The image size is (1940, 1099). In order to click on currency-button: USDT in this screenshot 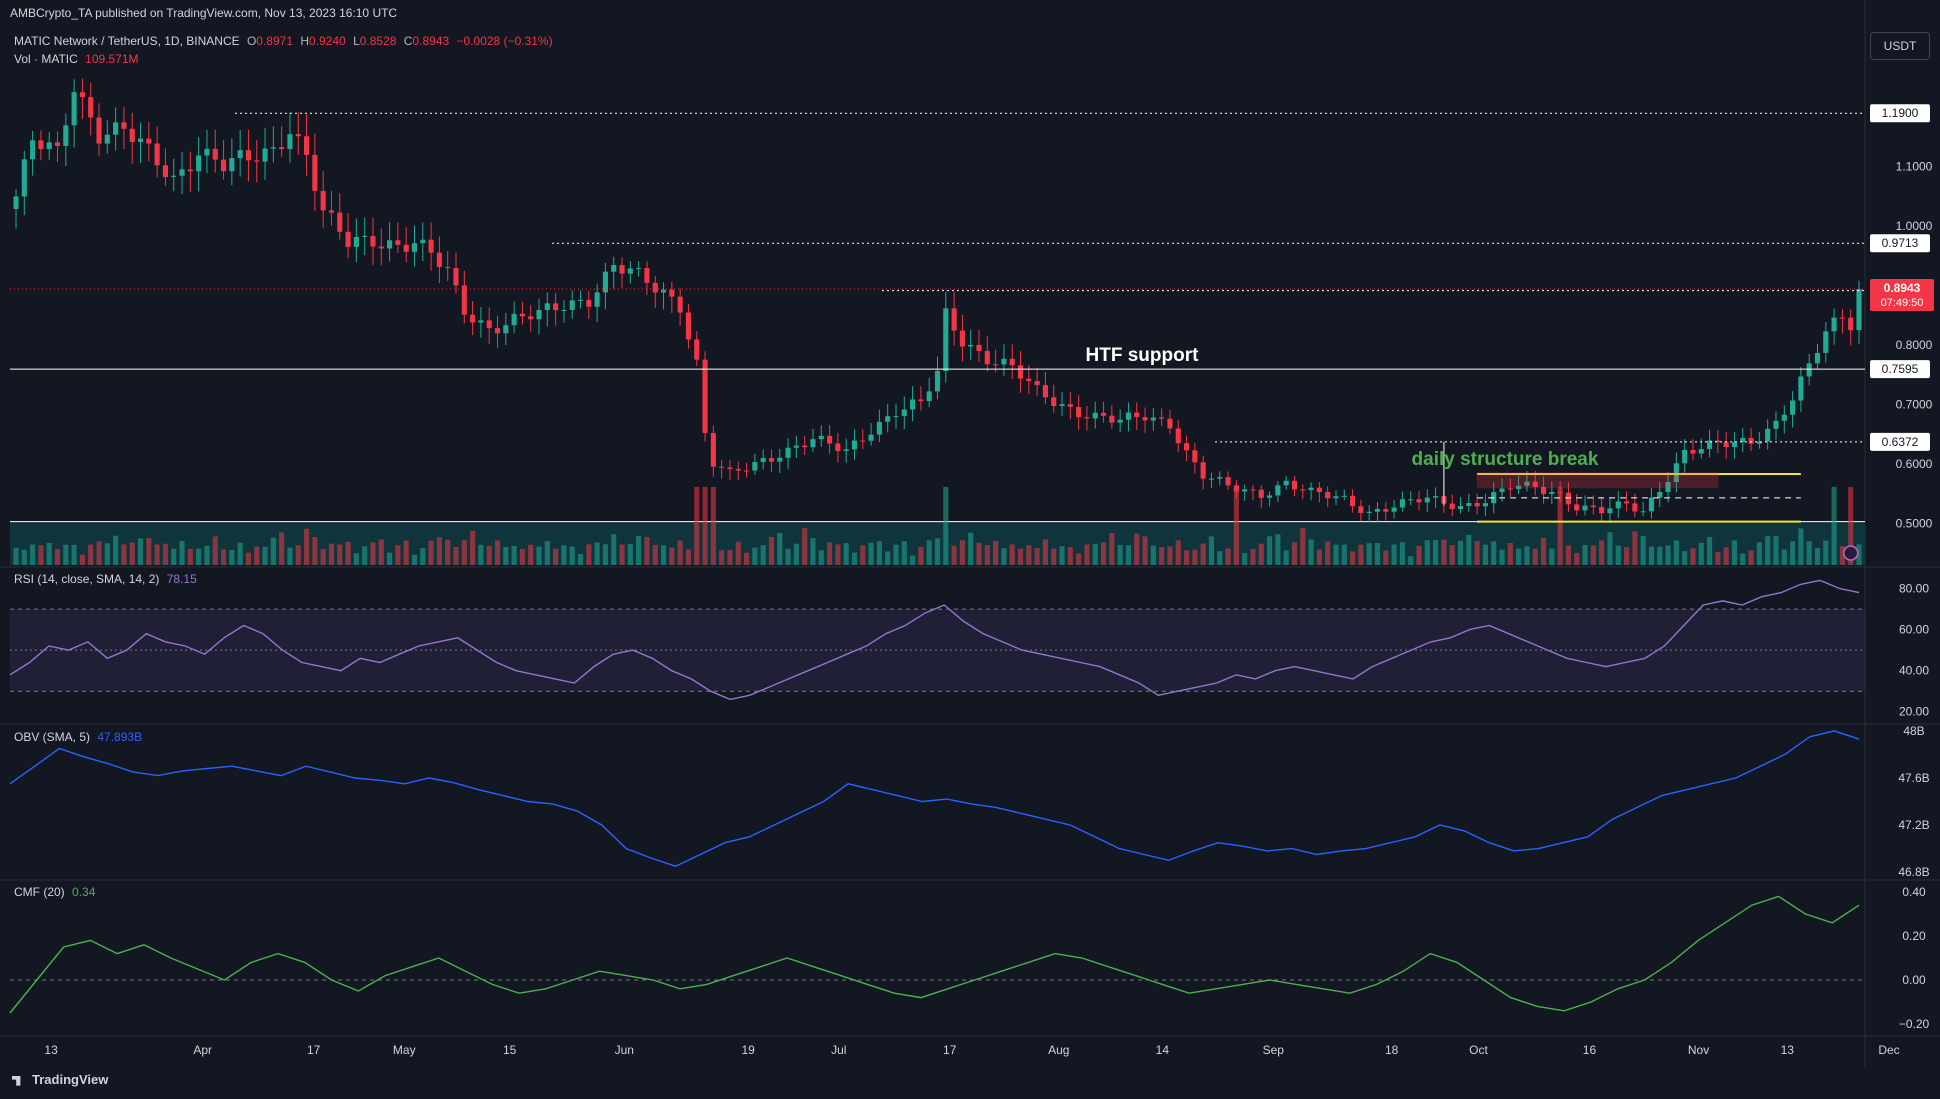, I will do `click(1900, 46)`.